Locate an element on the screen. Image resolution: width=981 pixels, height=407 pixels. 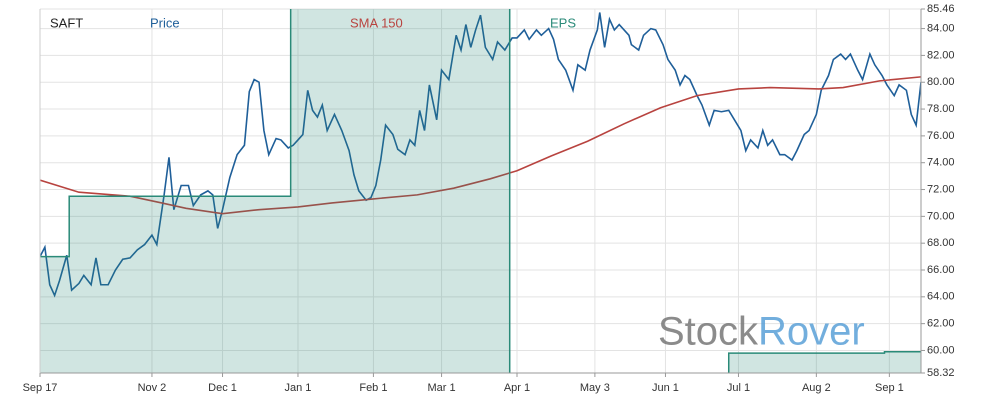
x-tick-label: Feb 1 is located at coordinates (373, 388).